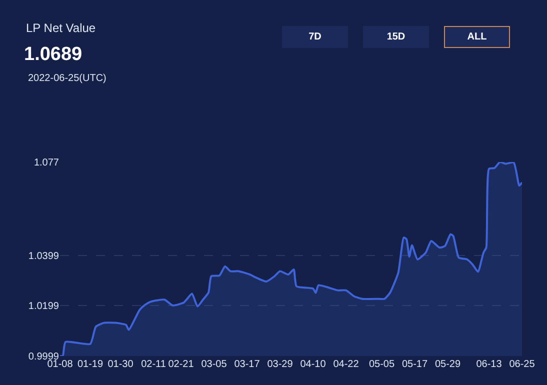 This screenshot has width=547, height=385. What do you see at coordinates (121, 364) in the screenshot?
I see `x-tick-label: 01-30` at bounding box center [121, 364].